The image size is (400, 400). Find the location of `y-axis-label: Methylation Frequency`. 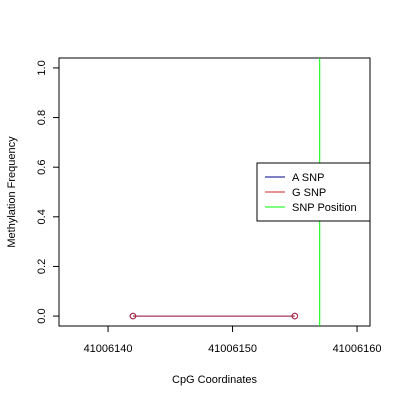

y-axis-label: Methylation Frequency is located at coordinates (12, 192).